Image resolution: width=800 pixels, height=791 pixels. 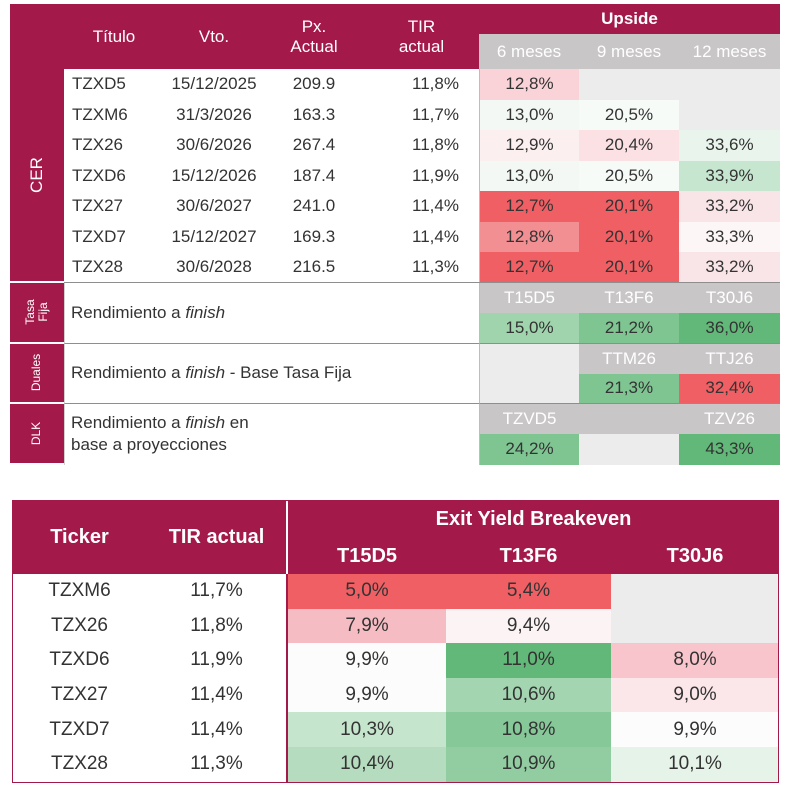 What do you see at coordinates (729, 145) in the screenshot?
I see `upside-12m: 33,6%` at bounding box center [729, 145].